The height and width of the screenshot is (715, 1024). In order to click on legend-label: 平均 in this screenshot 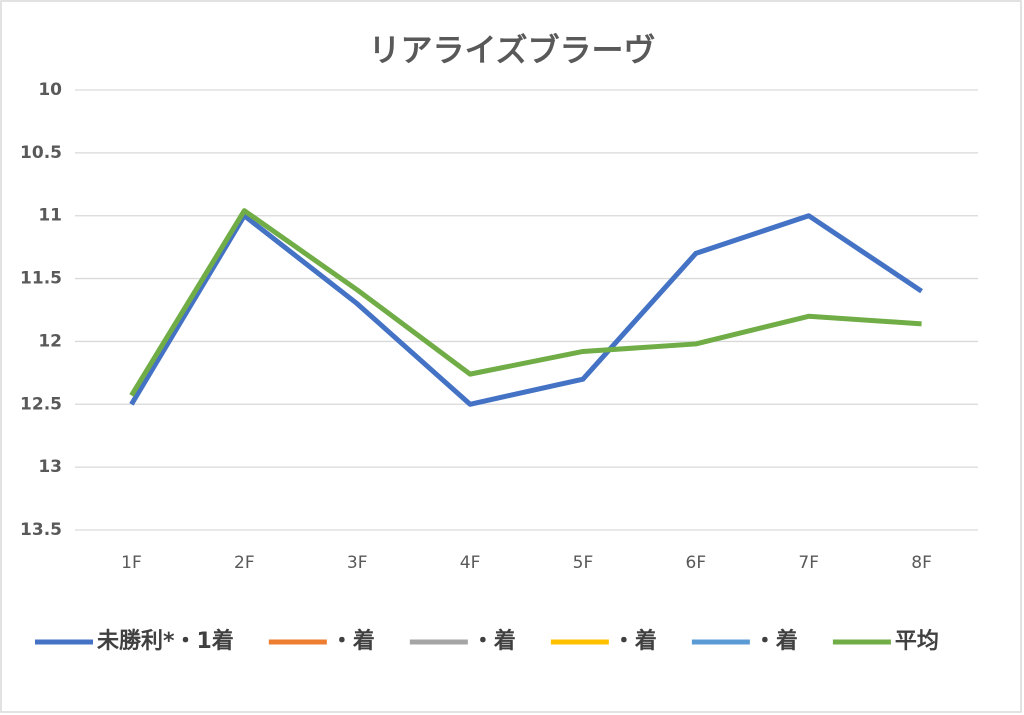, I will do `click(917, 641)`.